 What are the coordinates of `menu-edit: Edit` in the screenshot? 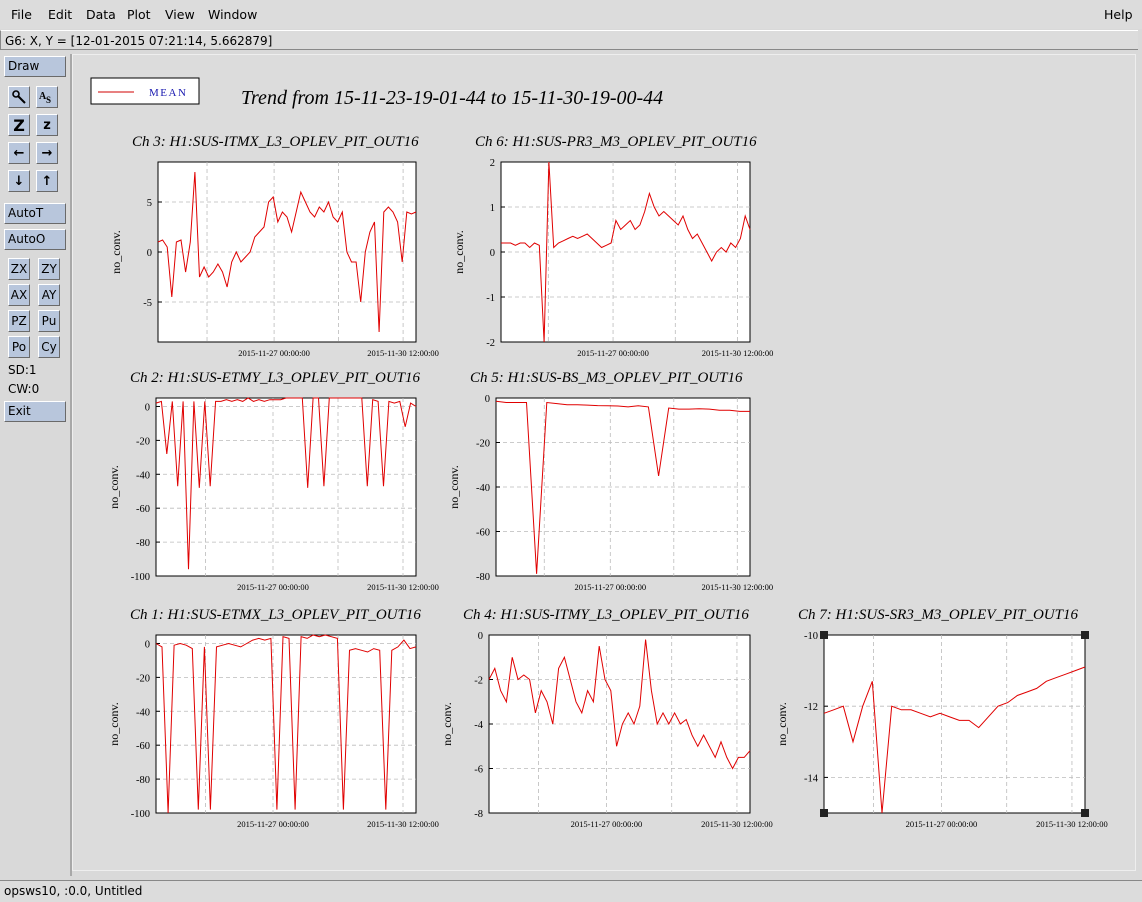 It's located at (60, 14).